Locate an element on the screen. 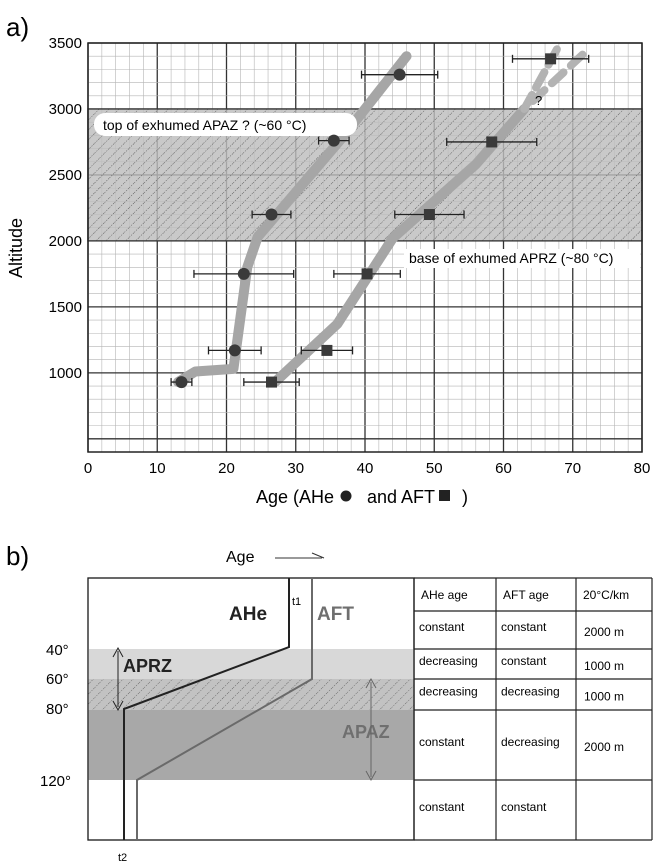 The image size is (654, 864). apaz-label: APAZ is located at coordinates (366, 732).